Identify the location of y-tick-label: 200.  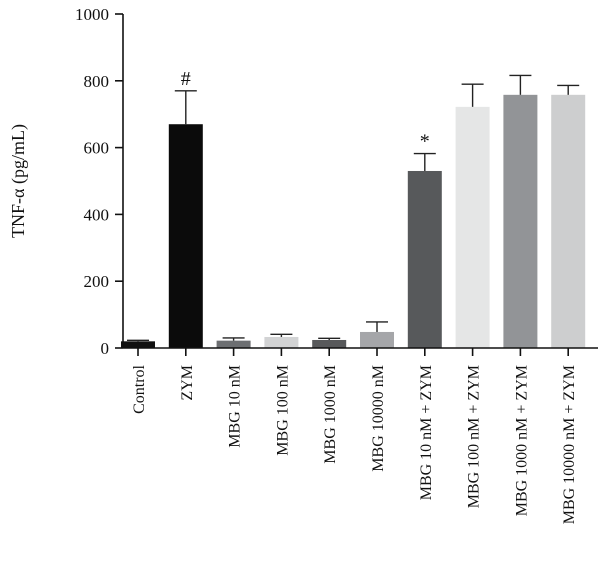
(97, 281).